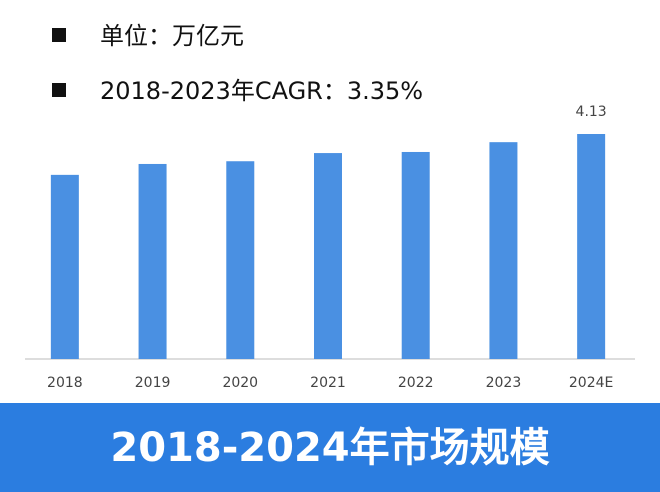 The height and width of the screenshot is (492, 660). Describe the element at coordinates (504, 383) in the screenshot. I see `x-tick-label: 2023` at that location.